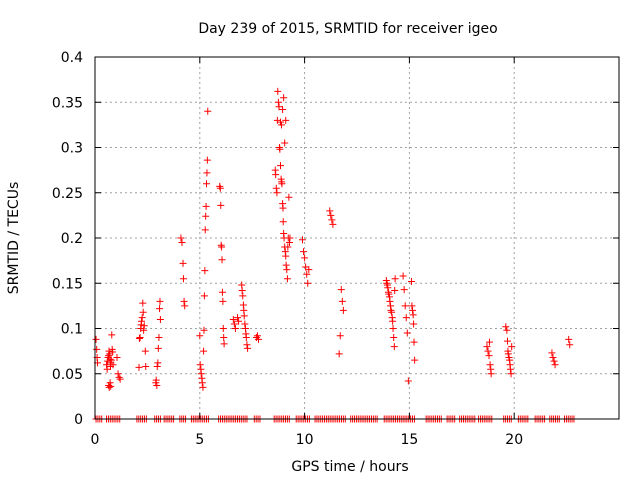 Image resolution: width=640 pixels, height=480 pixels. Describe the element at coordinates (72, 330) in the screenshot. I see `y-tick-label: 0.1` at that location.